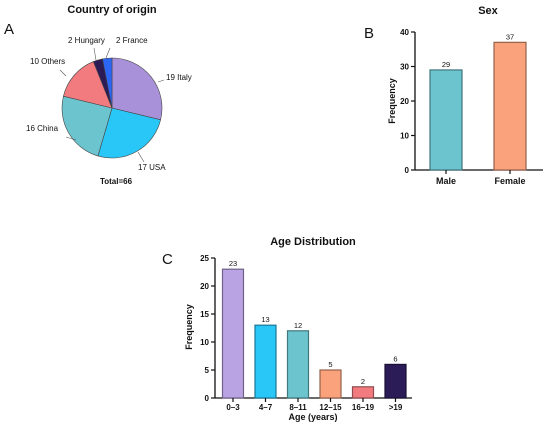 The image size is (550, 426). I want to click on sex-y-axis-label: Frequency, so click(392, 101).